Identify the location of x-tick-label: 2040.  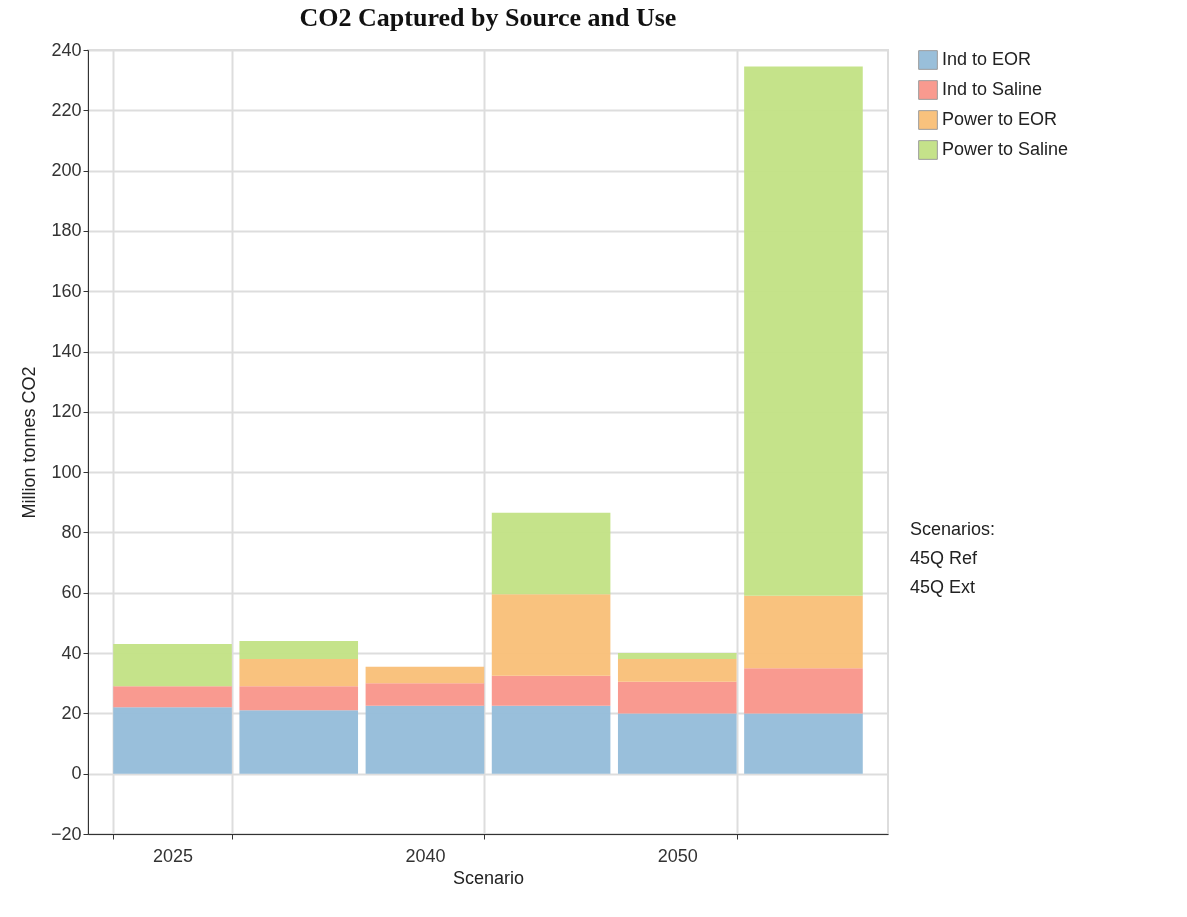
(425, 855).